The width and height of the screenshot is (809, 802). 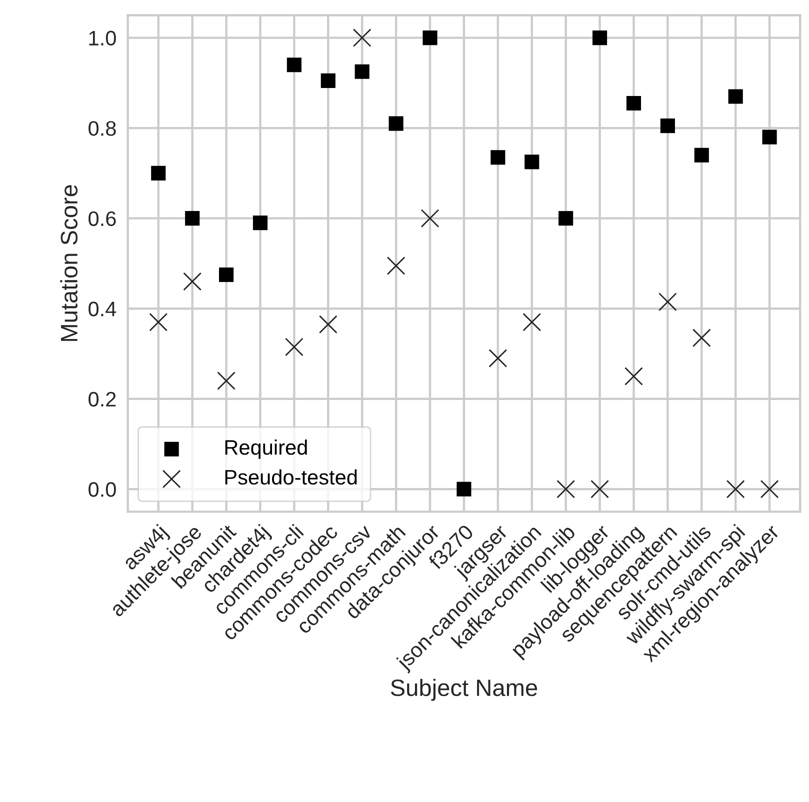 What do you see at coordinates (102, 399) in the screenshot?
I see `y-tick-label: 0.2` at bounding box center [102, 399].